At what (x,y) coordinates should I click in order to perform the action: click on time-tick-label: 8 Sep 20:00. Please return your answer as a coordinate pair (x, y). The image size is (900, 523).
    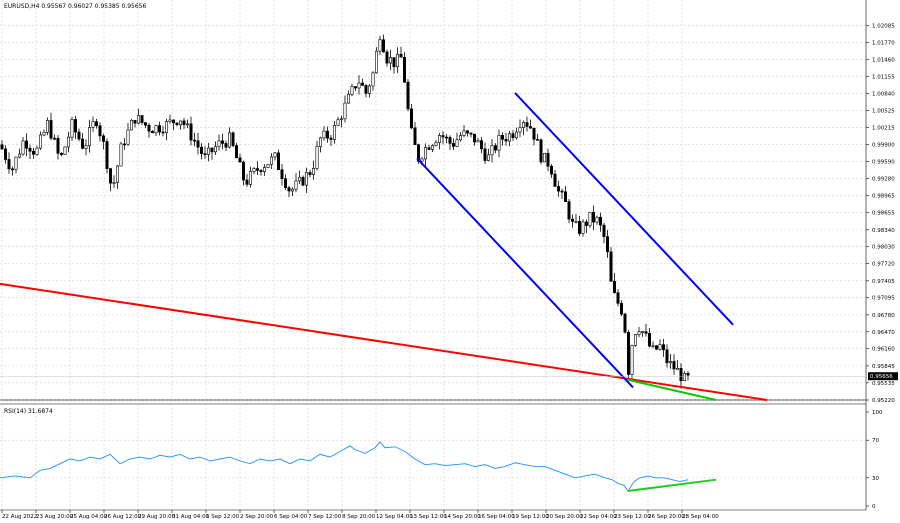
    Looking at the image, I should click on (359, 517).